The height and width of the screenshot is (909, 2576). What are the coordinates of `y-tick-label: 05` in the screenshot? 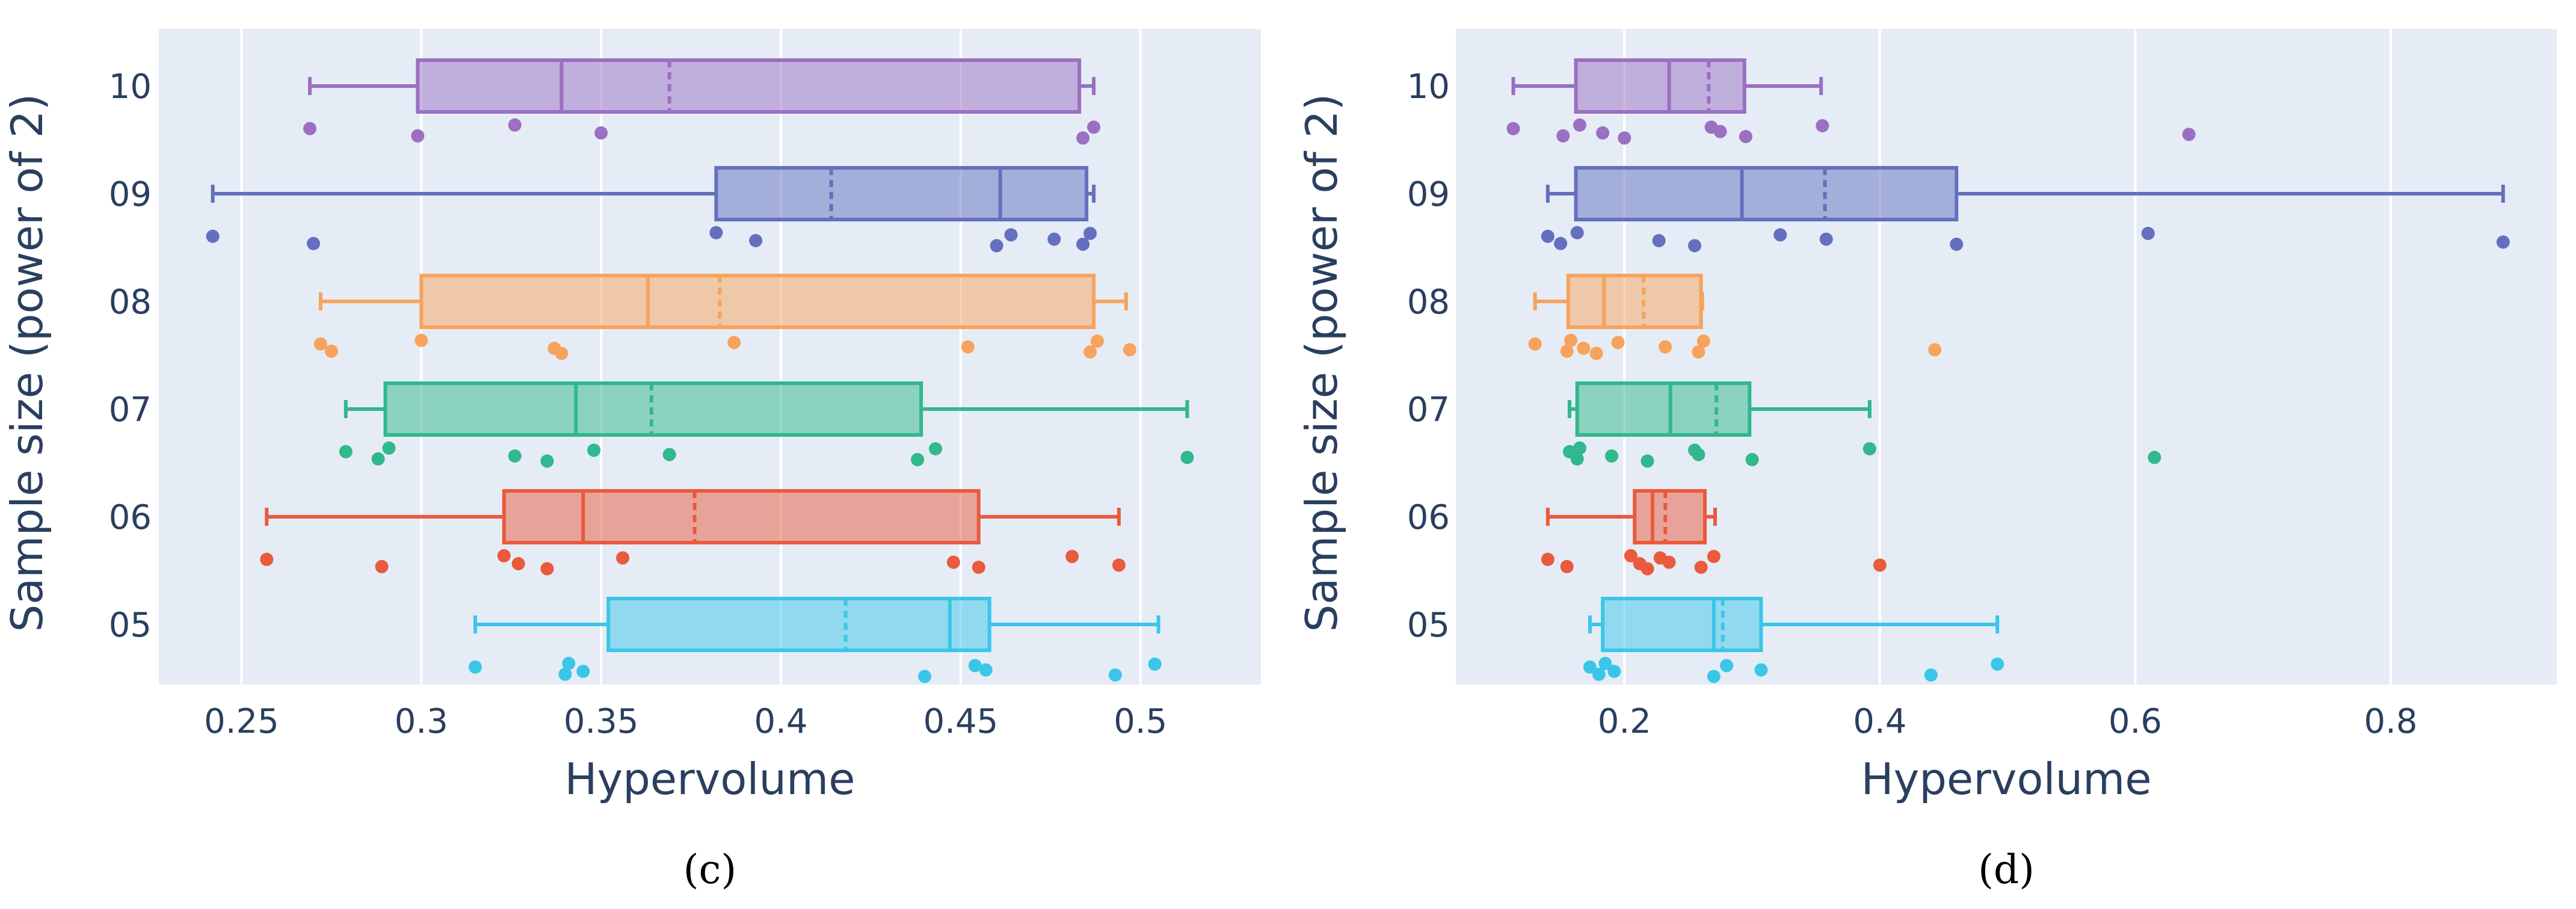 It's located at (1428, 625).